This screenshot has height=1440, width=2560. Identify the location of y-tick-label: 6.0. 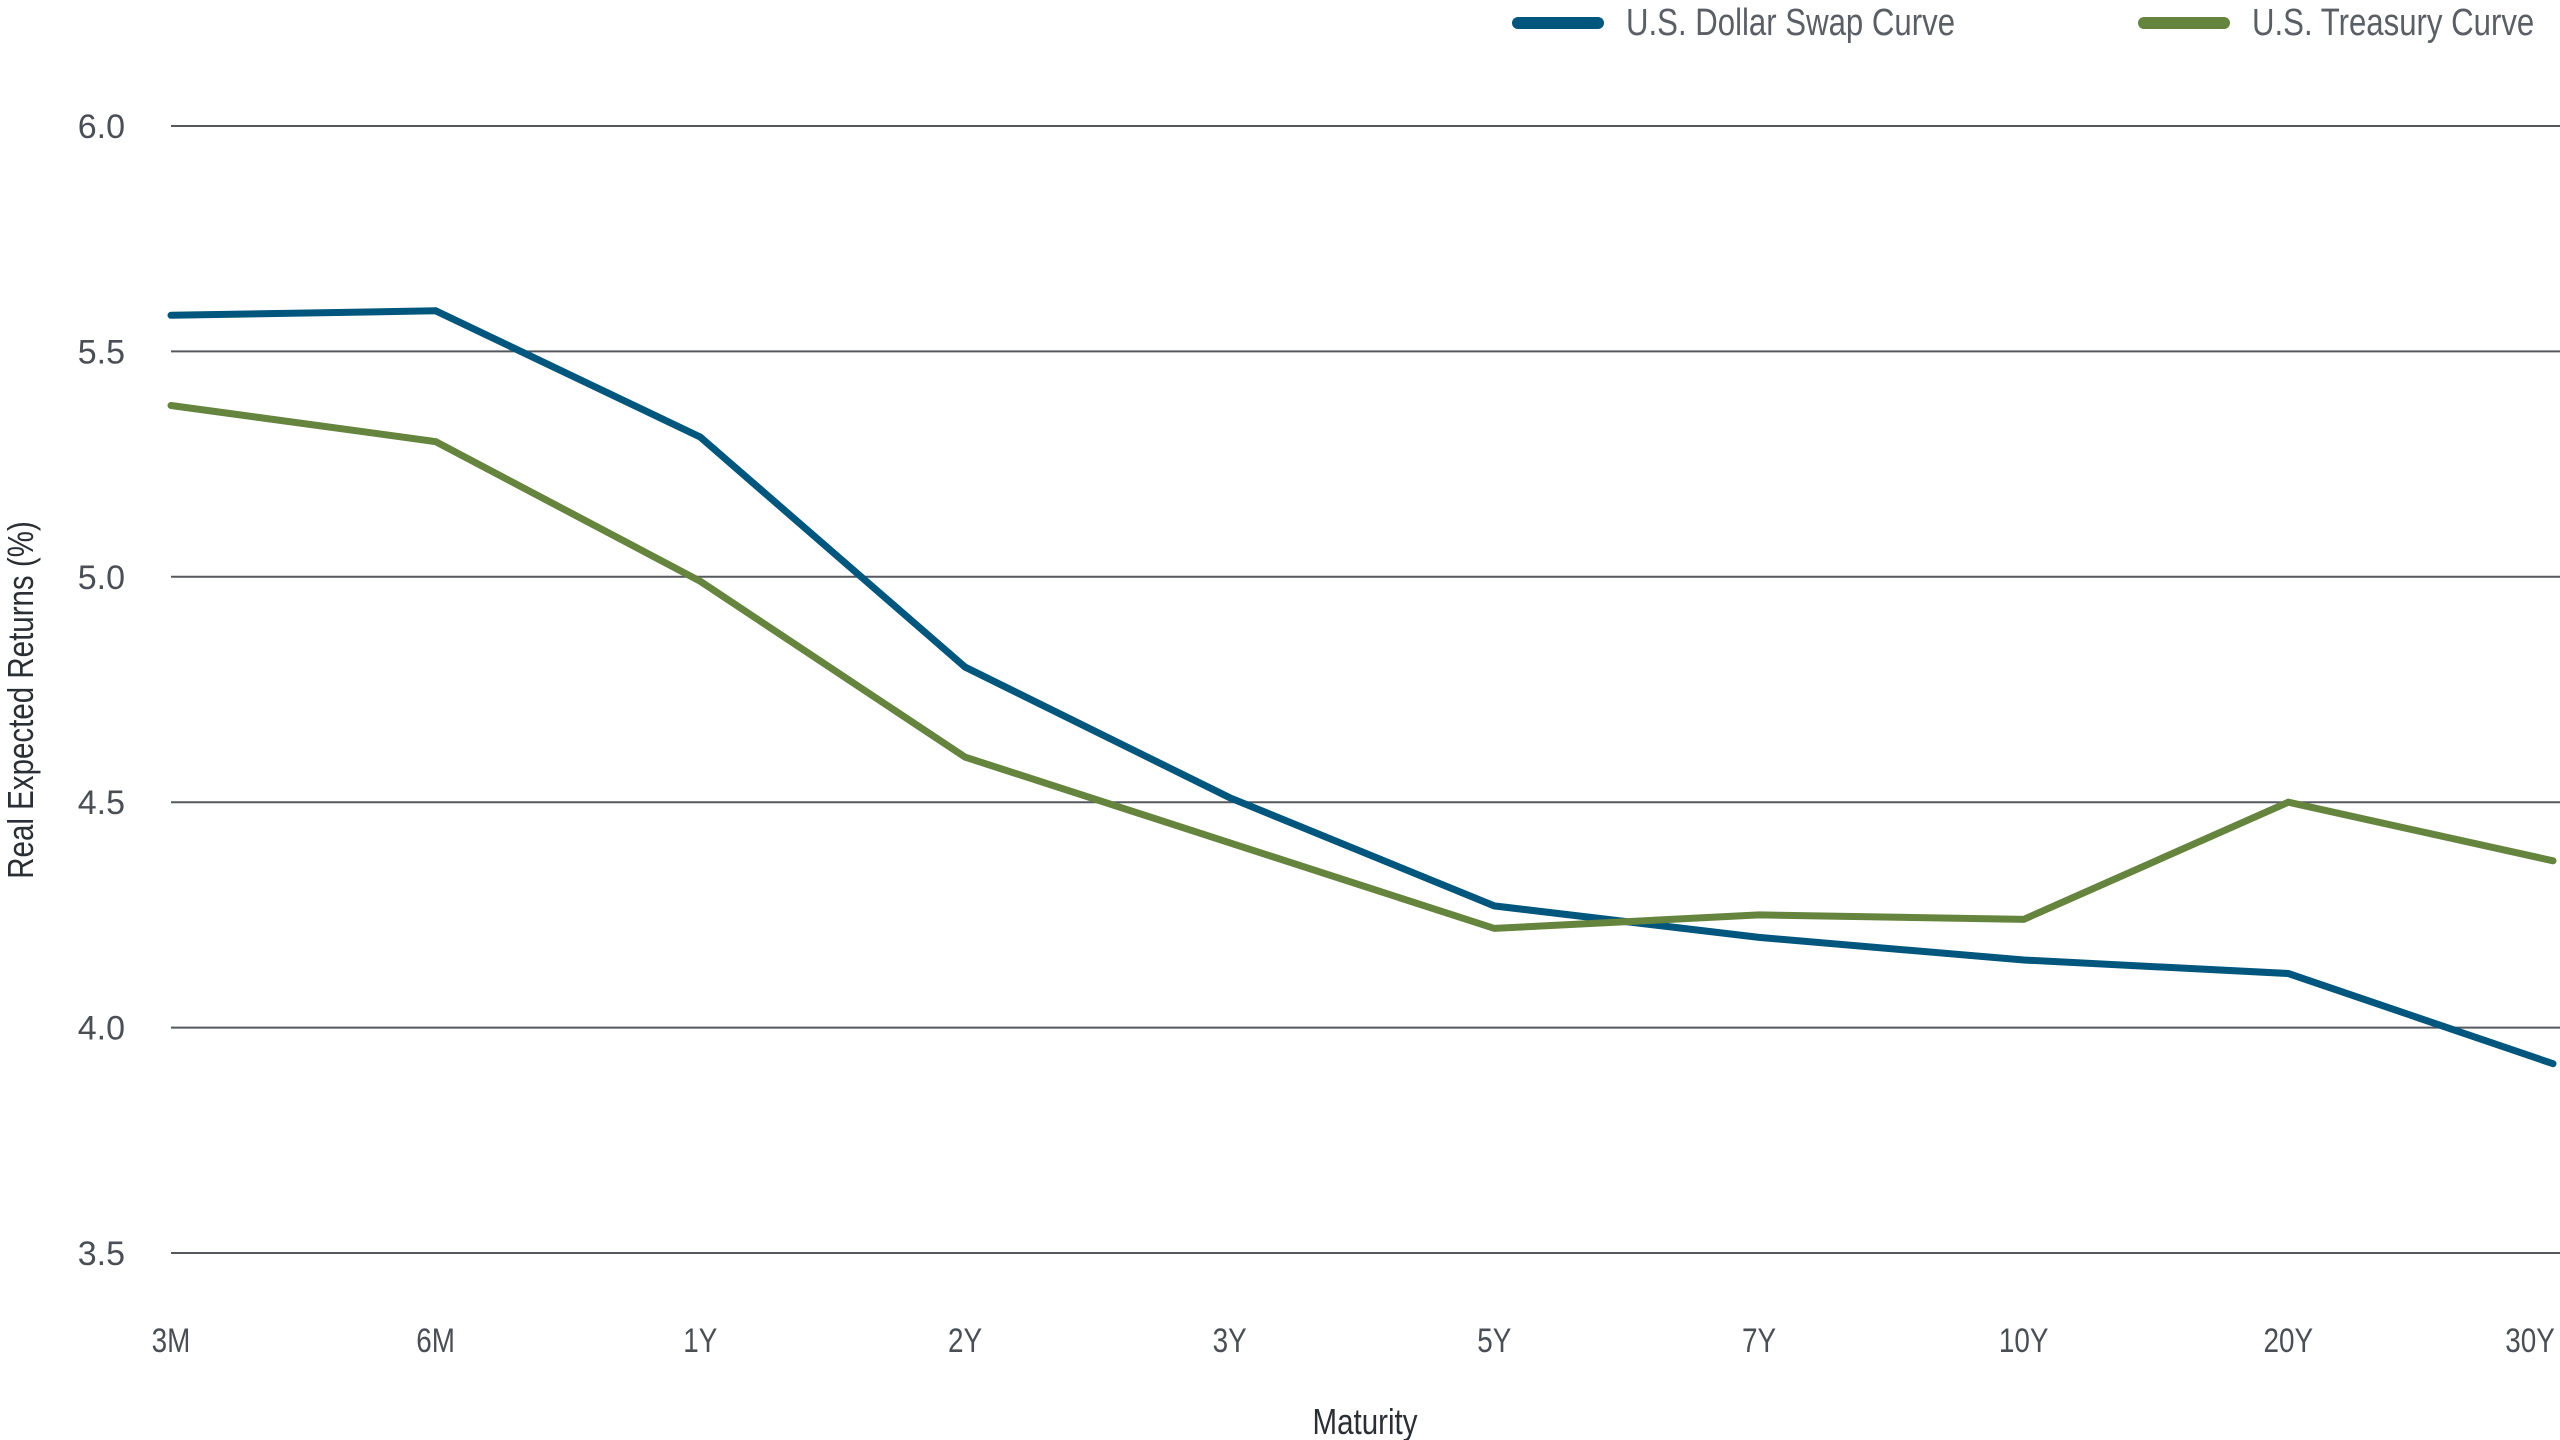
(101, 127).